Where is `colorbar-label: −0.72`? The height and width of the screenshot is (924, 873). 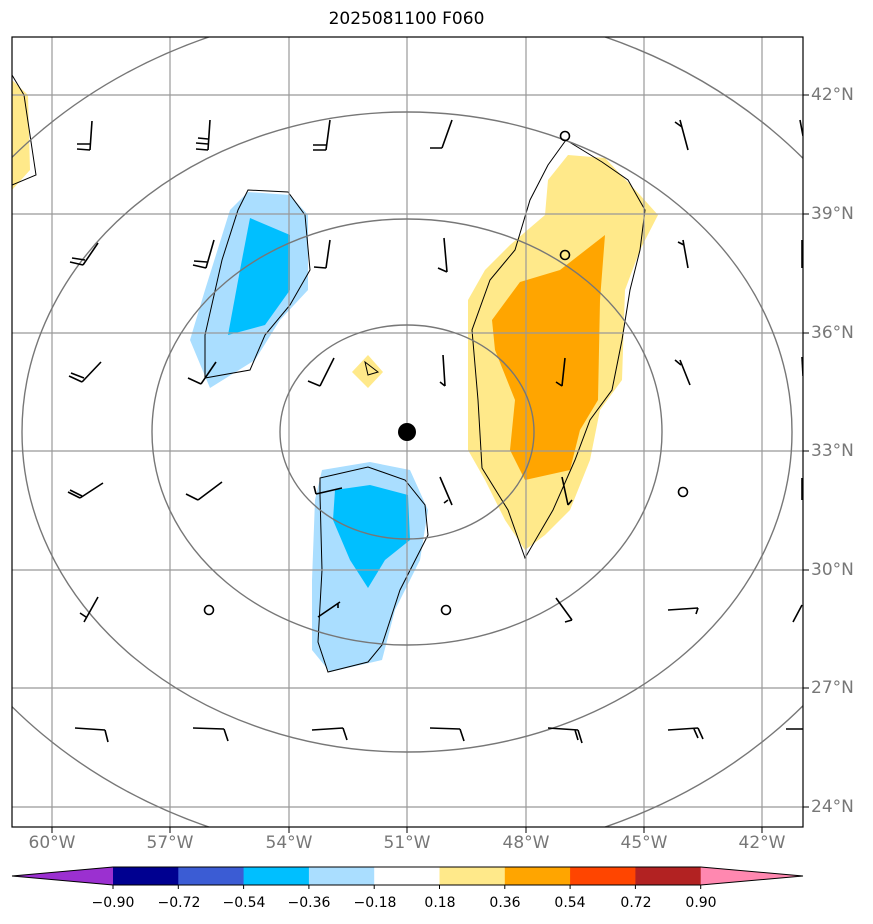
colorbar-label: −0.72 is located at coordinates (179, 903).